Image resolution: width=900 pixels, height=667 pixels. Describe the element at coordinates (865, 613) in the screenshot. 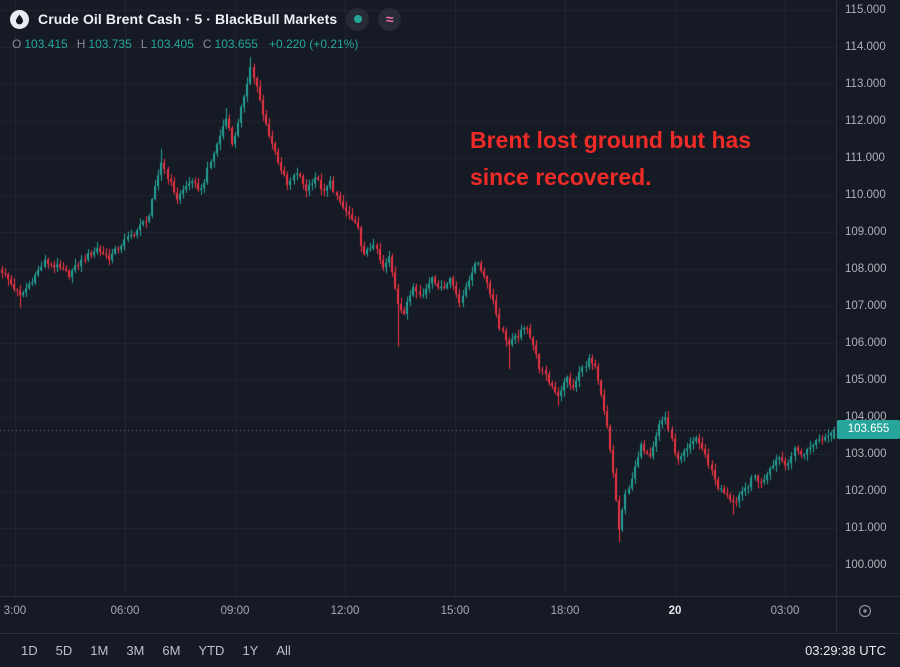

I see `axis-settings-icon` at that location.